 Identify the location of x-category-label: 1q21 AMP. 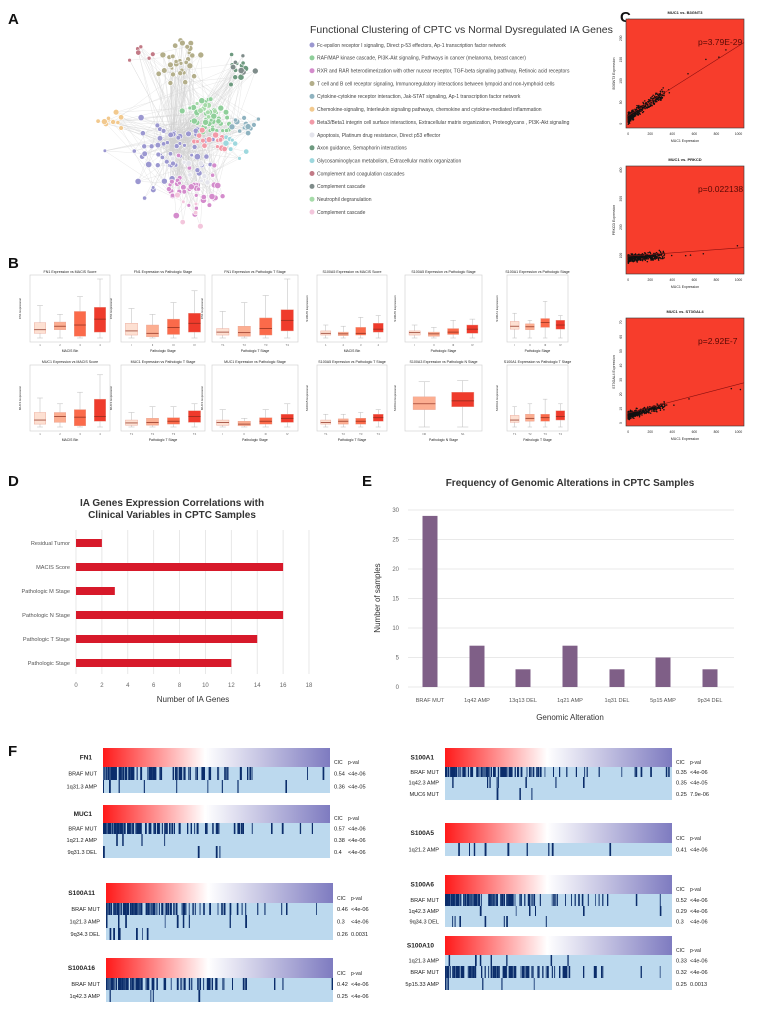
(570, 701).